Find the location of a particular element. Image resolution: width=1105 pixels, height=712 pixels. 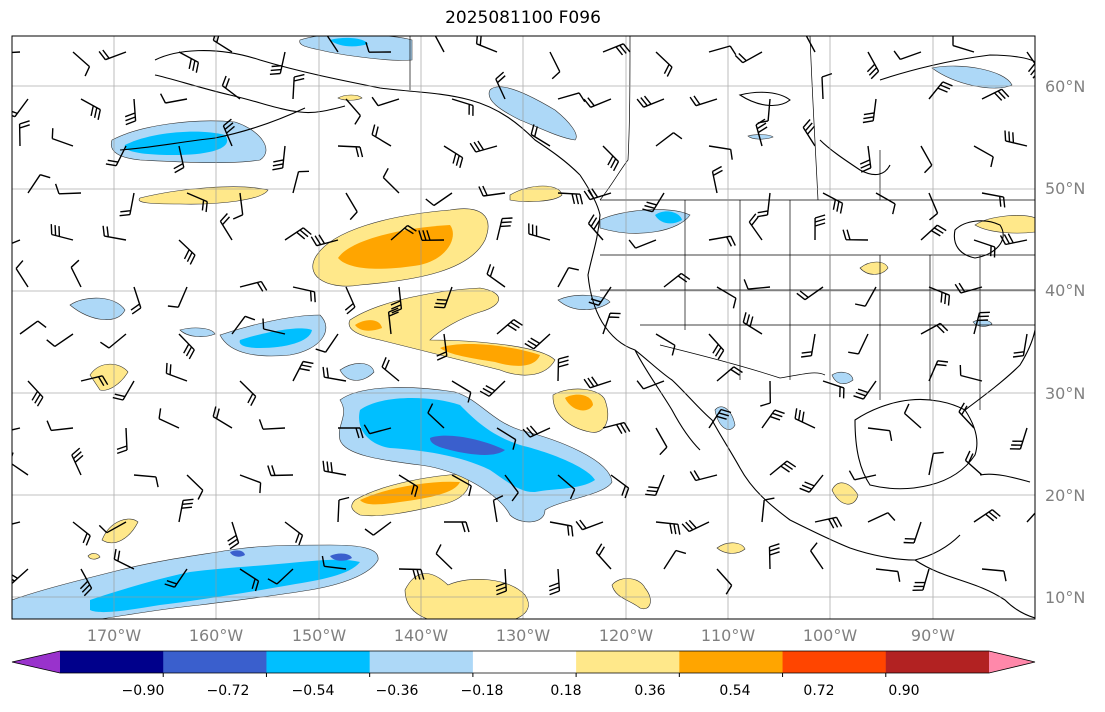

lat-label-60n: 60°N is located at coordinates (1065, 86).